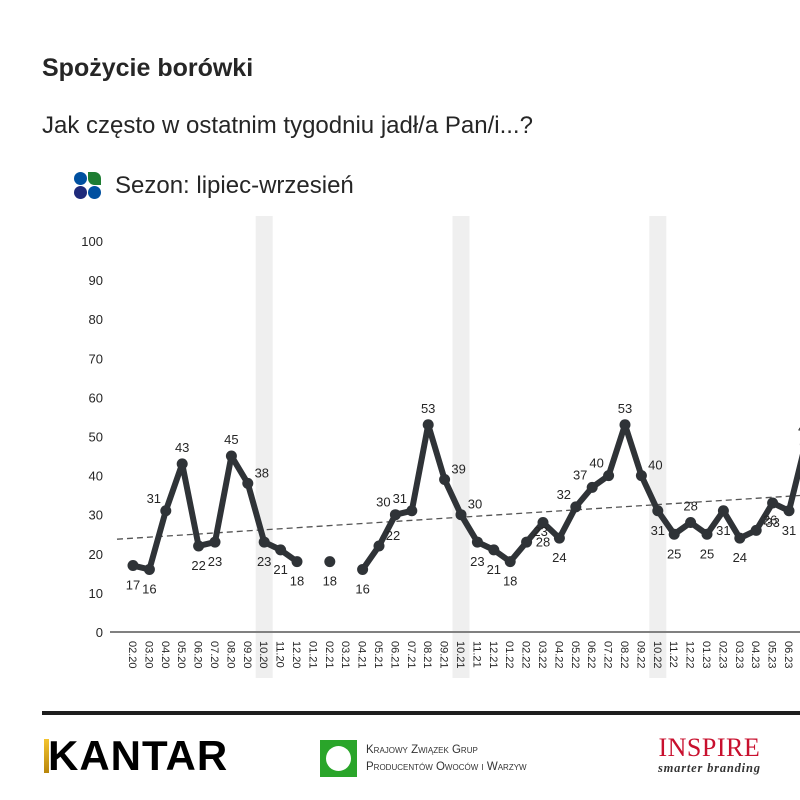 This screenshot has width=800, height=800. I want to click on legend-label: Sezon: lipiec-wrzesień, so click(234, 185).